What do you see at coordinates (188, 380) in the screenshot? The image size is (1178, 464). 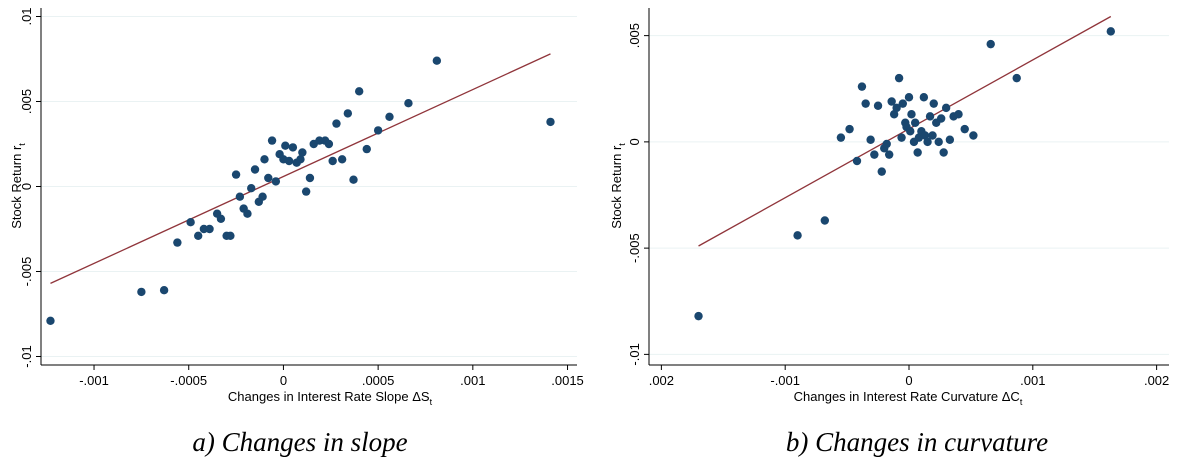 I see `x-tick-label: -.0005` at bounding box center [188, 380].